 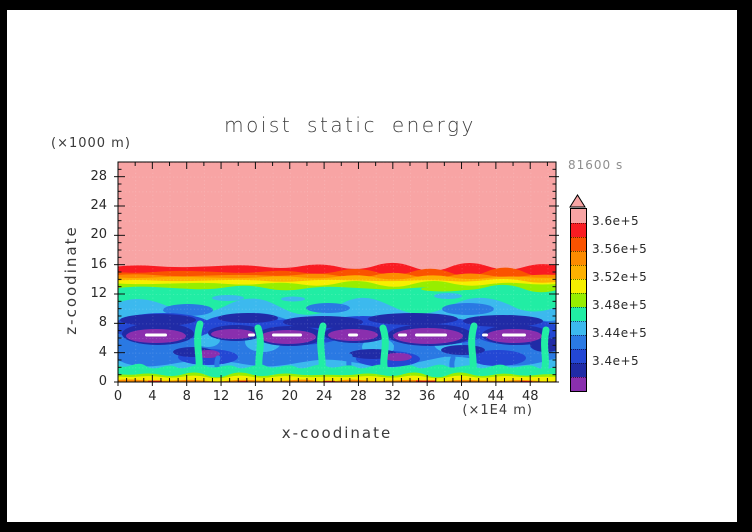 What do you see at coordinates (102, 352) in the screenshot?
I see `y-tick-label: 4` at bounding box center [102, 352].